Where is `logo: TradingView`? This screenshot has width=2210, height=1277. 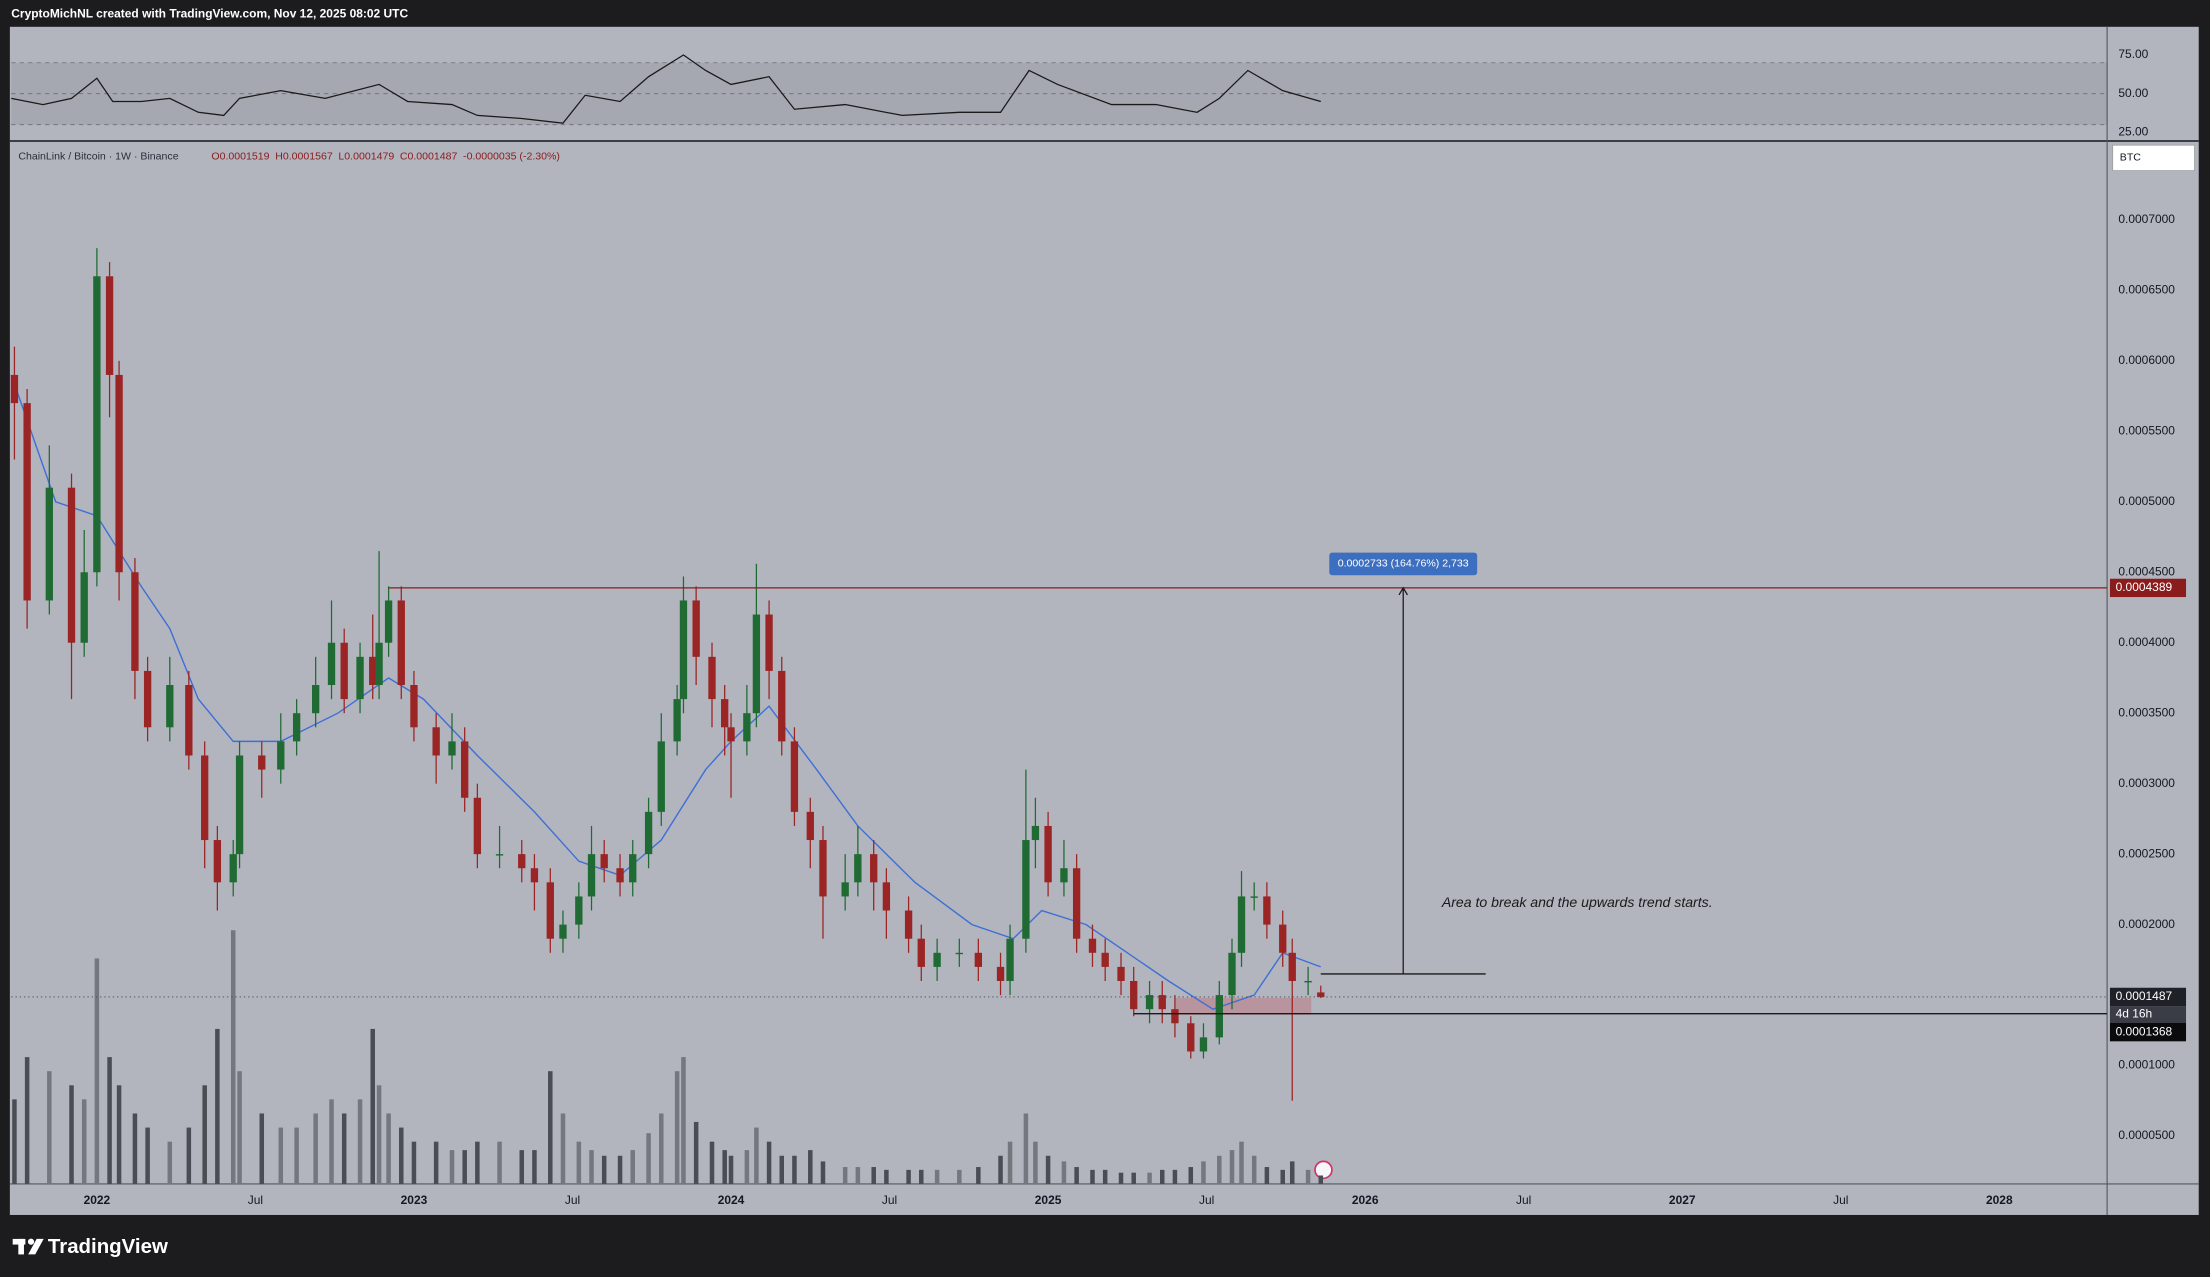
logo: TradingView is located at coordinates (90, 1247).